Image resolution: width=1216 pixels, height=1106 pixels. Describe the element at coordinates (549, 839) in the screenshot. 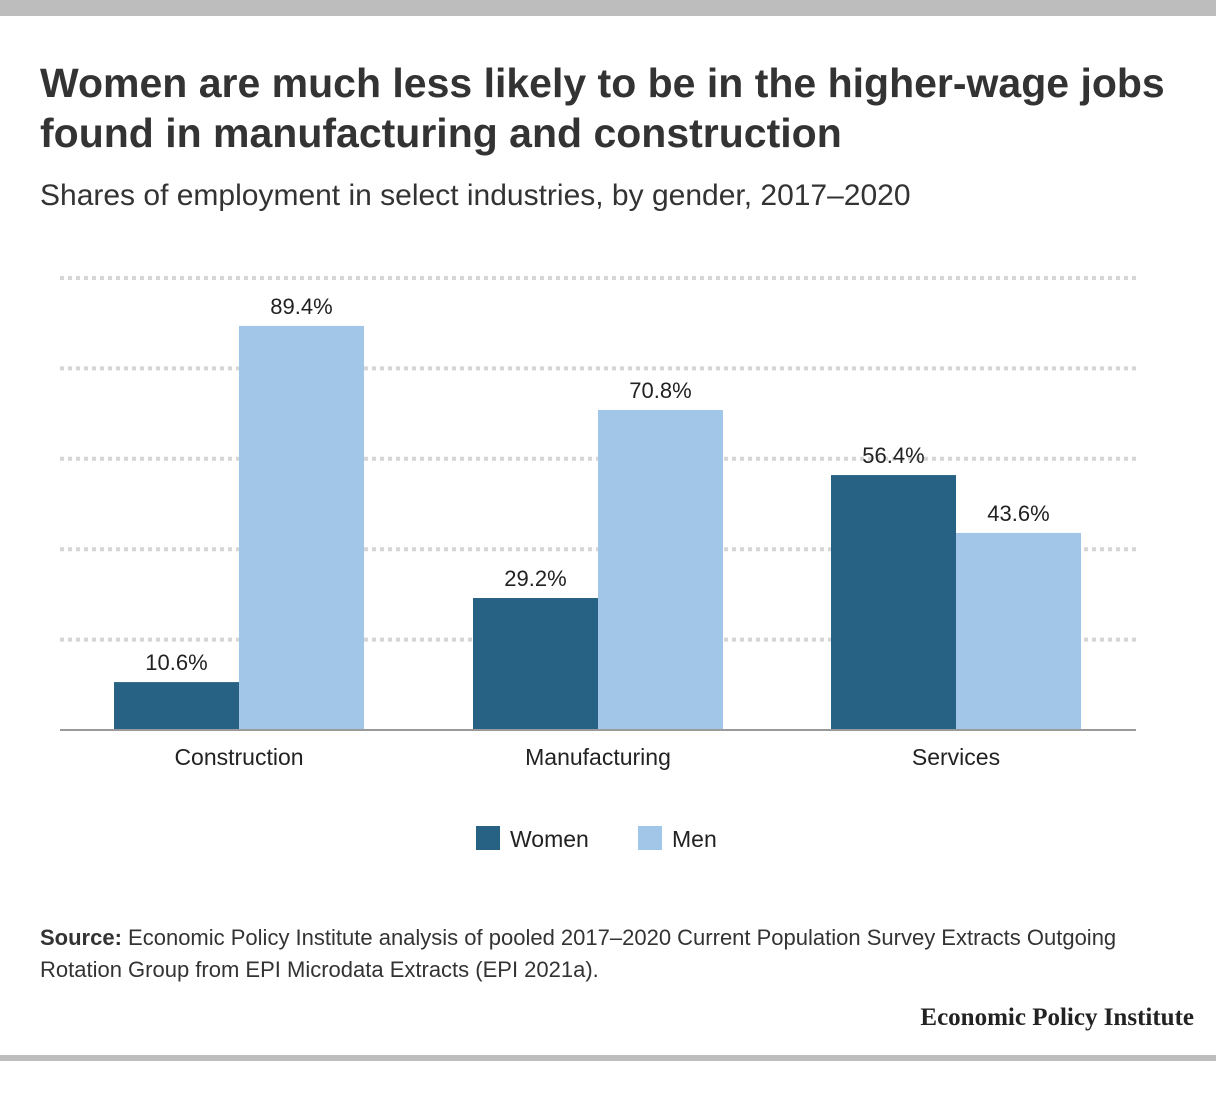

I see `legend-label-women: Women` at that location.